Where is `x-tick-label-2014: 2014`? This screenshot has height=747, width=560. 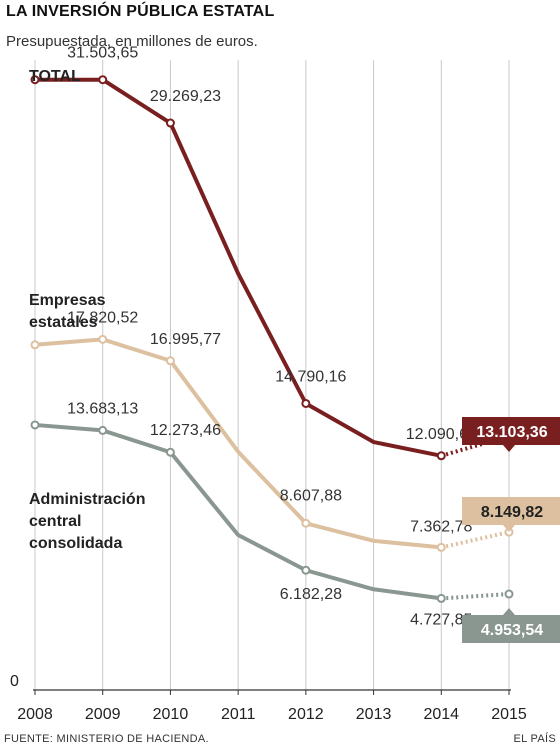
x-tick-label-2014: 2014 is located at coordinates (441, 714).